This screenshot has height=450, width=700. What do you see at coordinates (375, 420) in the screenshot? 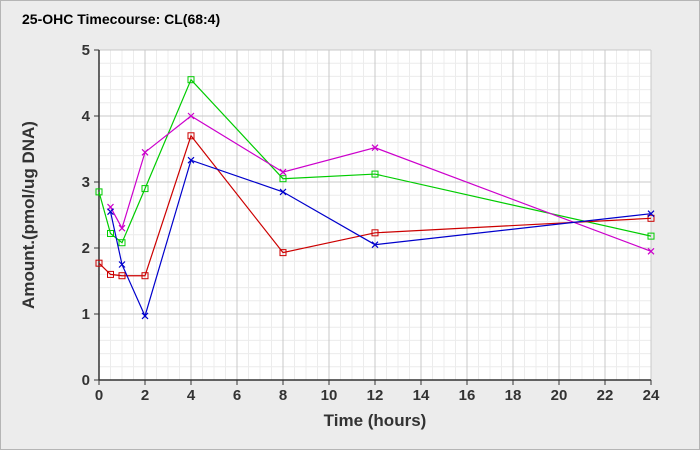
I see `x-axis-label: Time (hours)` at bounding box center [375, 420].